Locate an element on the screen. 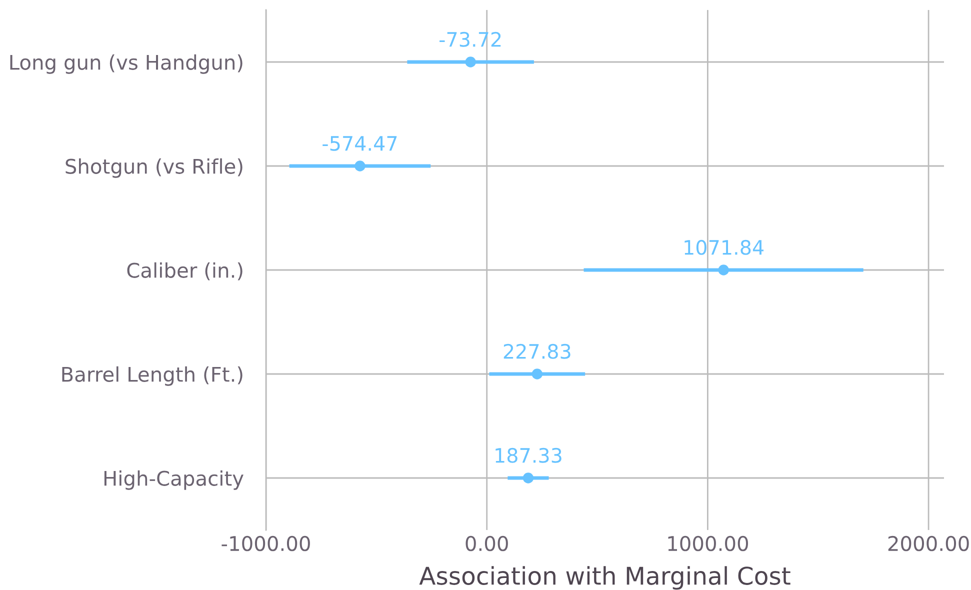 The height and width of the screenshot is (590, 971). x-axis-title: Association with Marginal Cost is located at coordinates (604, 578).